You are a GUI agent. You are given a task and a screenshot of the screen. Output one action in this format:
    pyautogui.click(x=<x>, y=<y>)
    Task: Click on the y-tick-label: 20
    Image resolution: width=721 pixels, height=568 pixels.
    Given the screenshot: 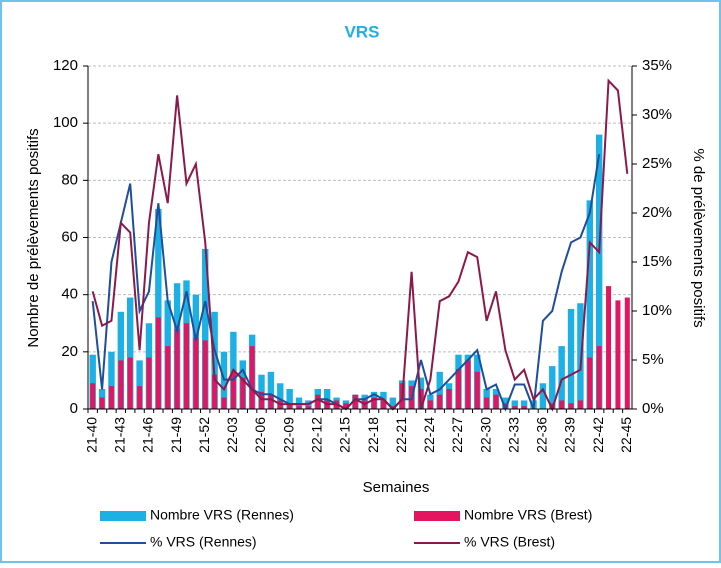 What is the action you would take?
    pyautogui.click(x=69, y=351)
    